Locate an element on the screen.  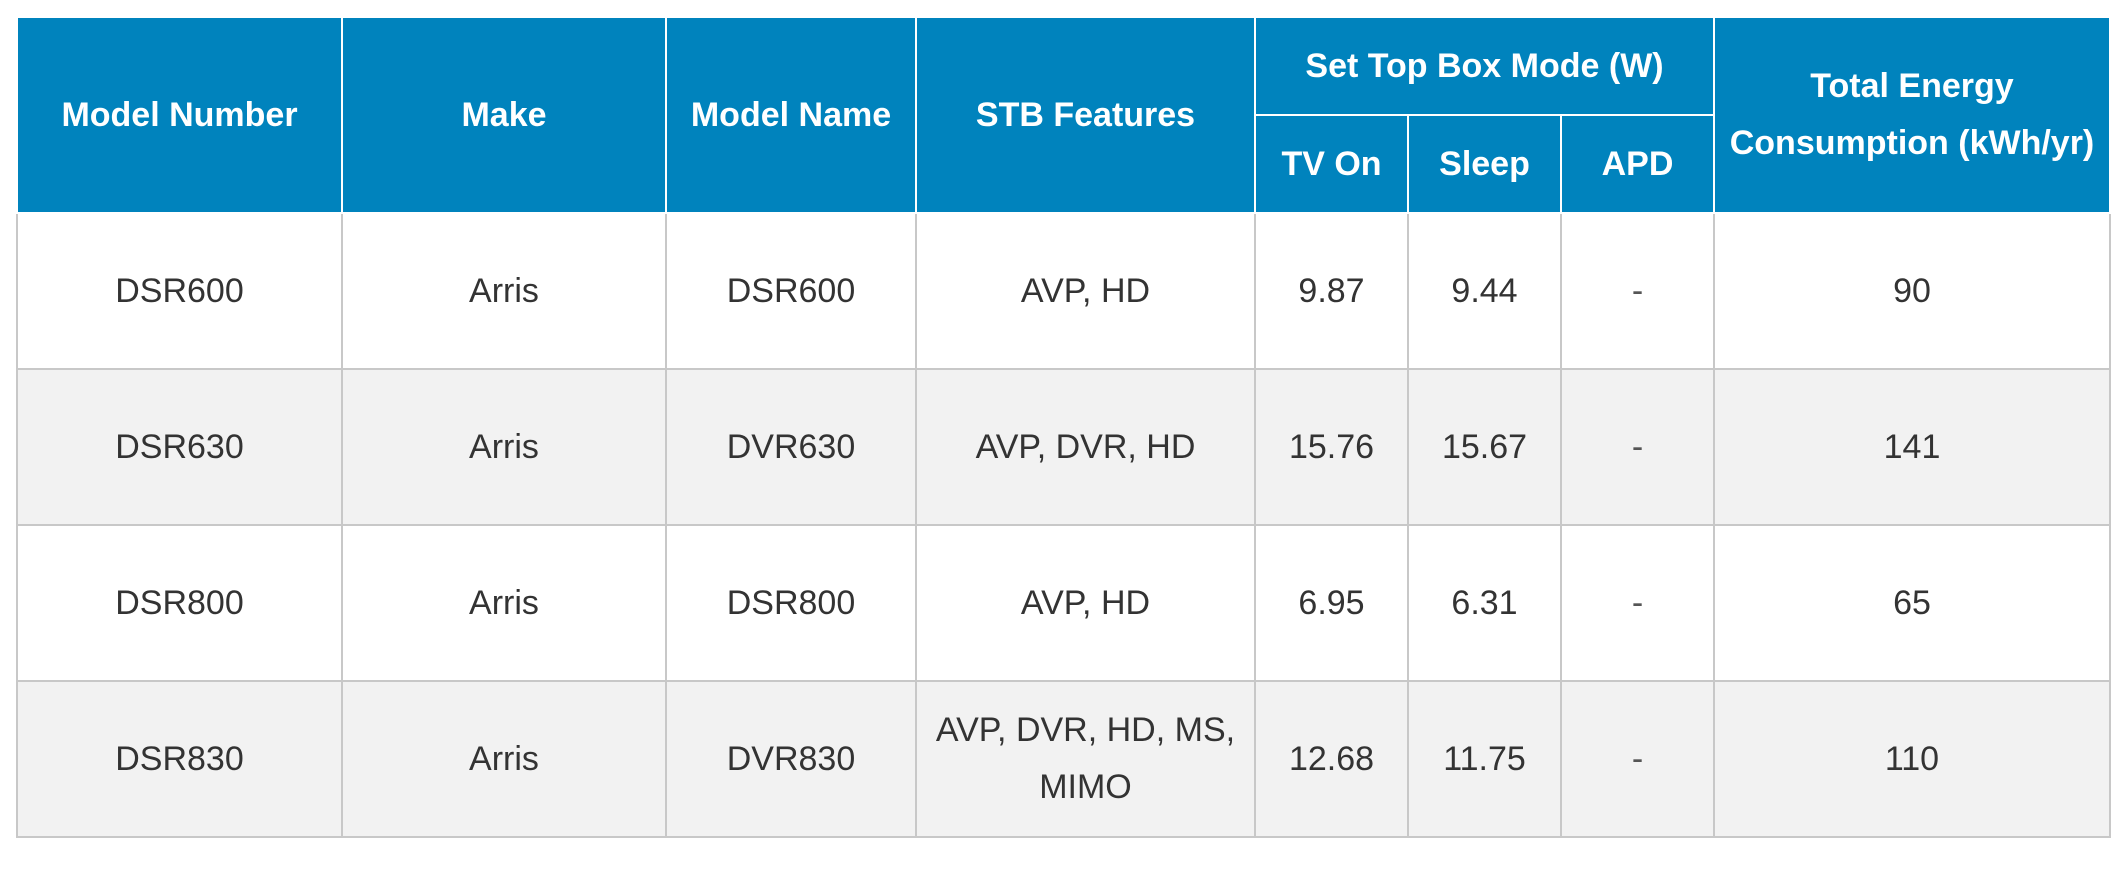
header-tv-on: TV On is located at coordinates (1331, 164).